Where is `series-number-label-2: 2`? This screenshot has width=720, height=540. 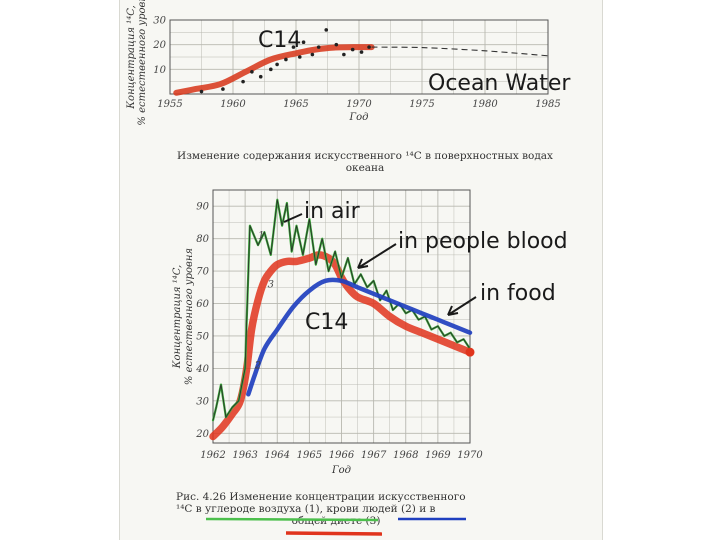
series-number-label-2: 2 is located at coordinates (257, 365).